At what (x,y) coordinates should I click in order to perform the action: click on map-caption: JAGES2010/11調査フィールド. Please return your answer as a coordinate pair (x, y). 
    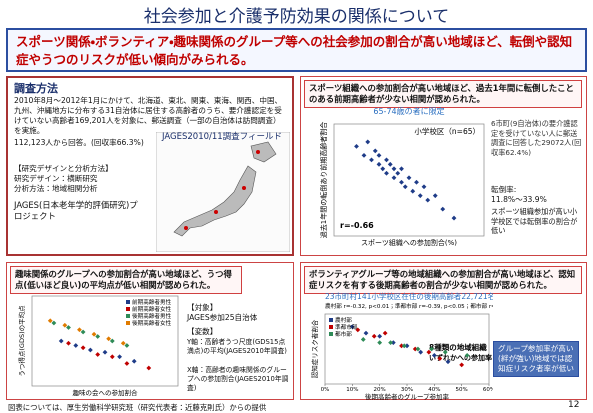
    Looking at the image, I should click on (222, 137).